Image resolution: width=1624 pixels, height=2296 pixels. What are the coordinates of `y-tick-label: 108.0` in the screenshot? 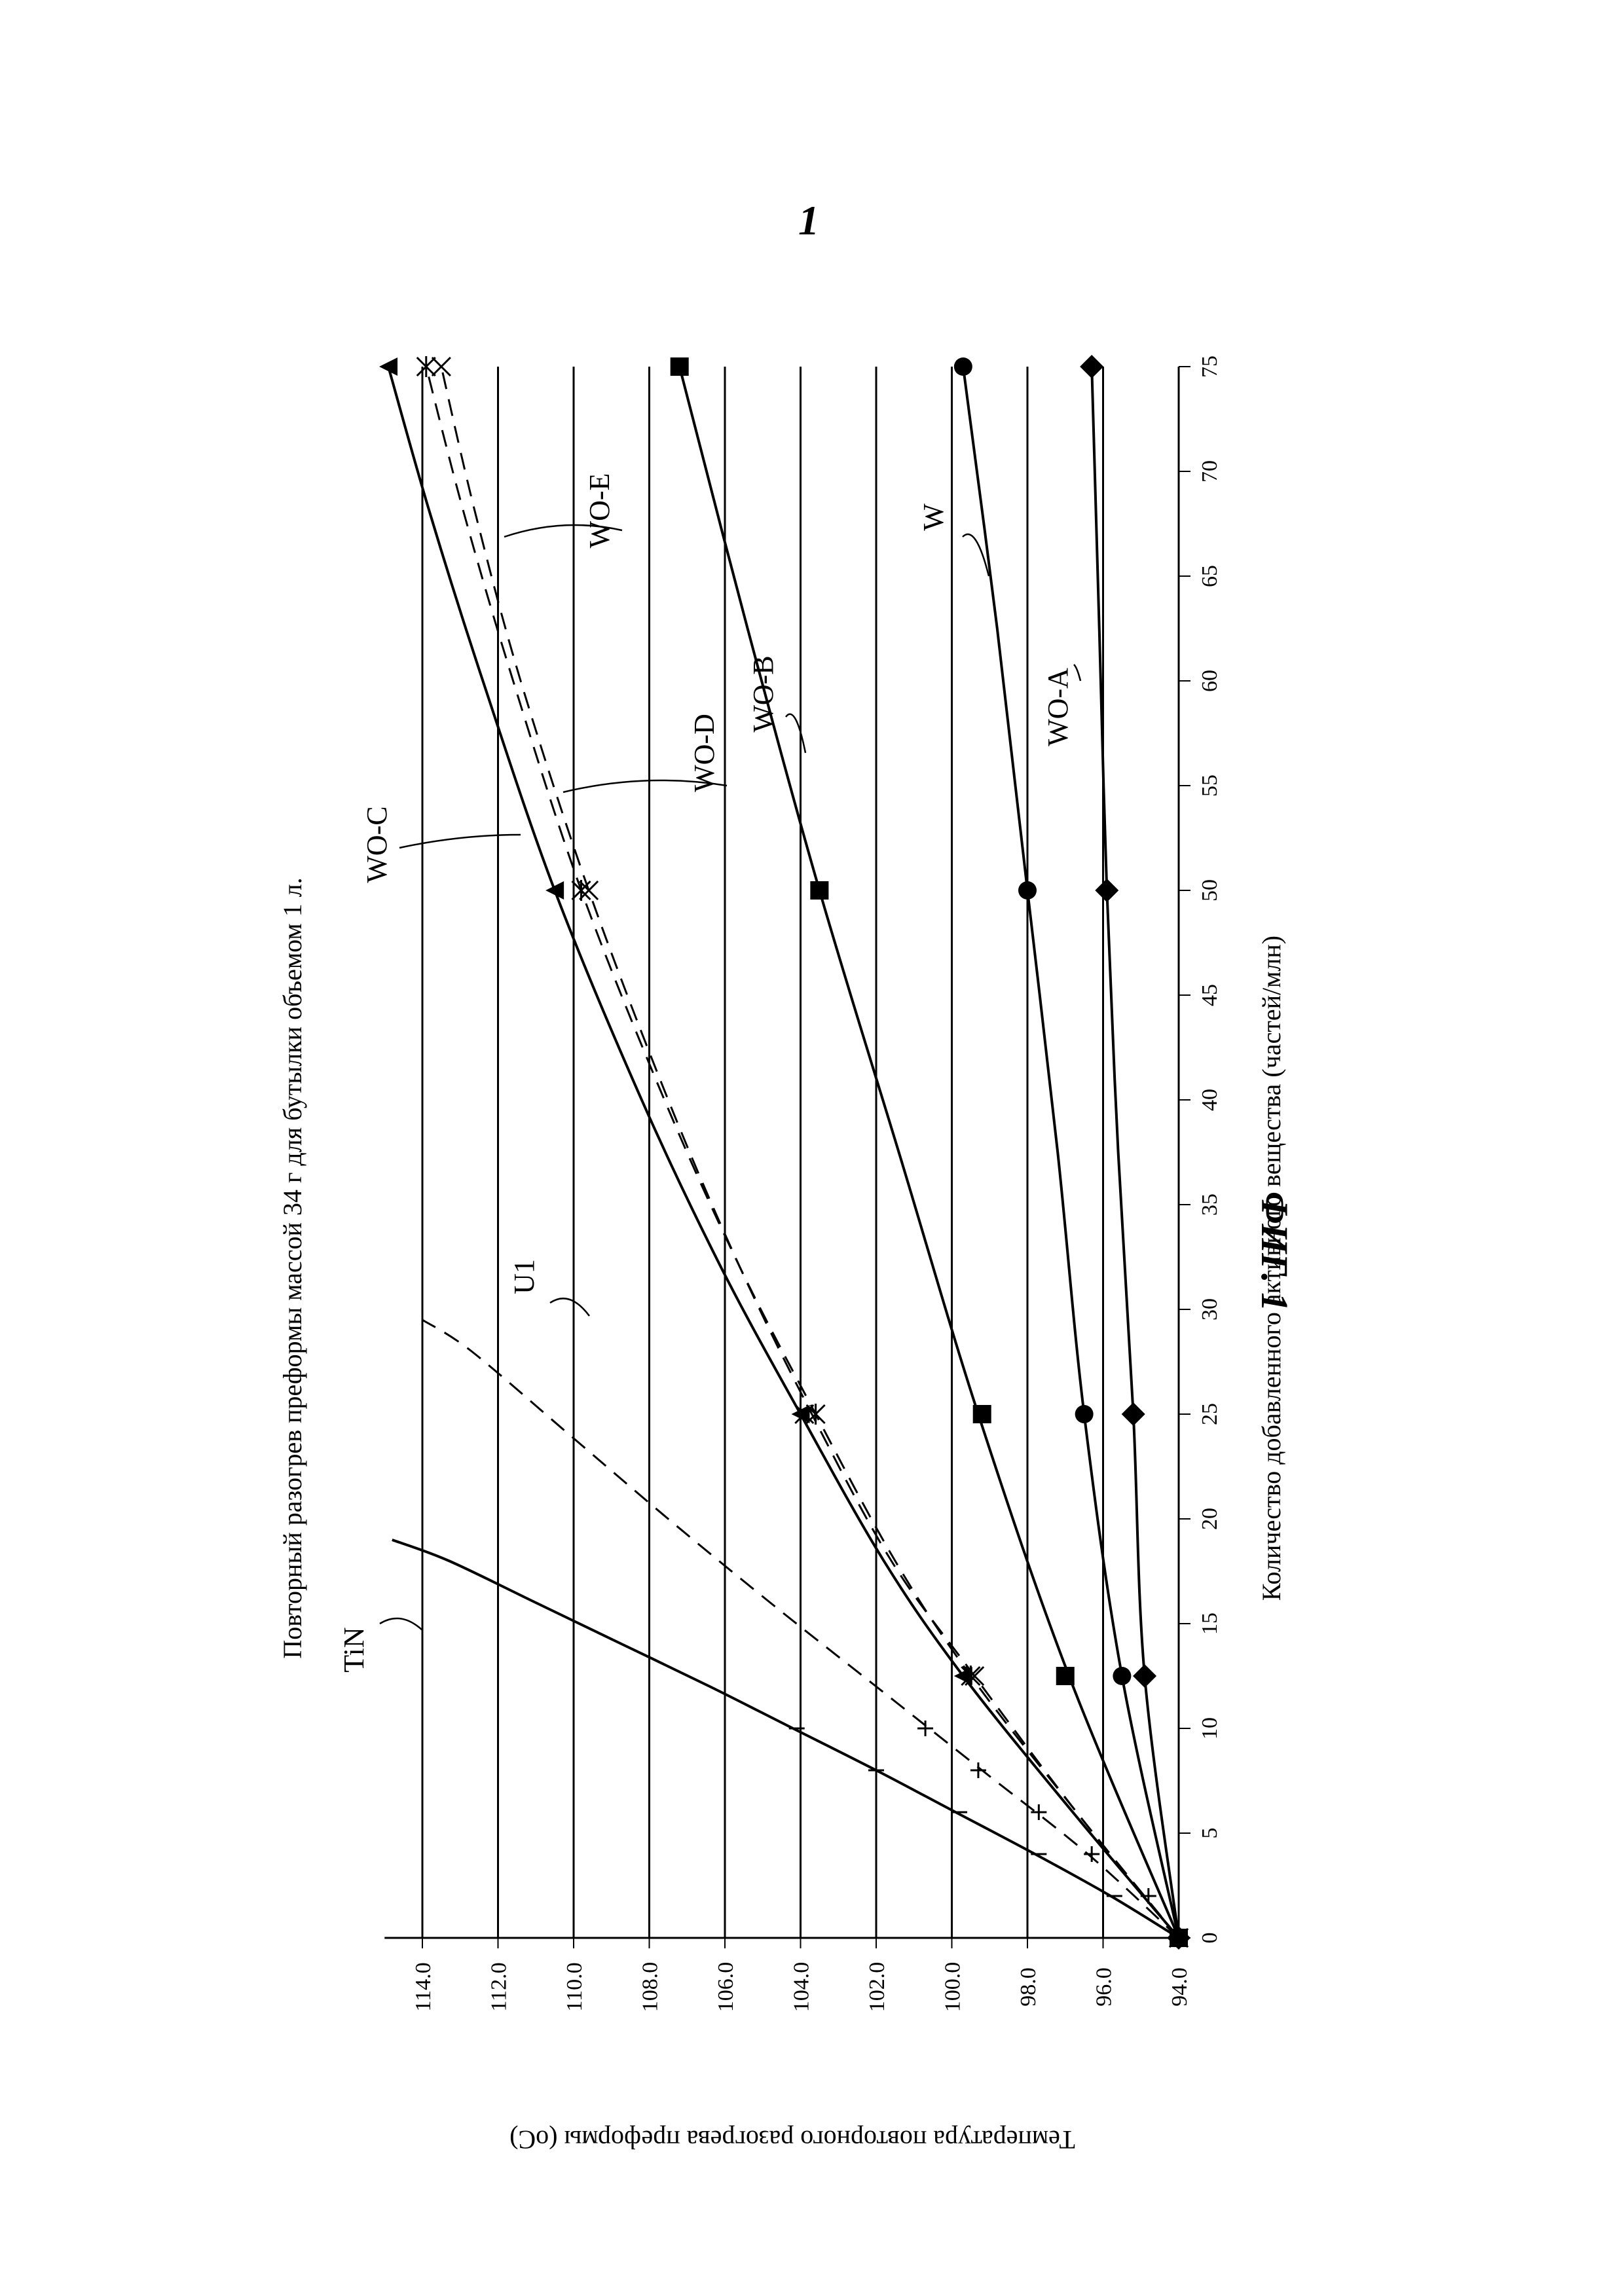 It's located at (650, 1987).